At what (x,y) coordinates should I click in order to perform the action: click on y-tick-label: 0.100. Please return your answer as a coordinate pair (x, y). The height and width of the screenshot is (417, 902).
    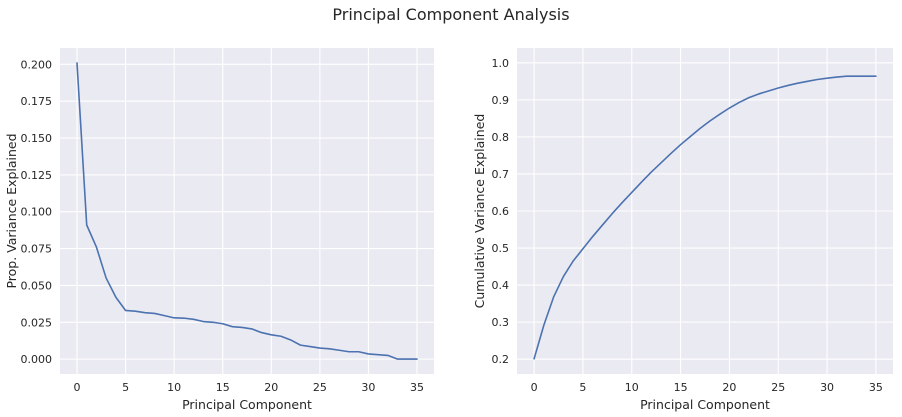
    Looking at the image, I should click on (37, 212).